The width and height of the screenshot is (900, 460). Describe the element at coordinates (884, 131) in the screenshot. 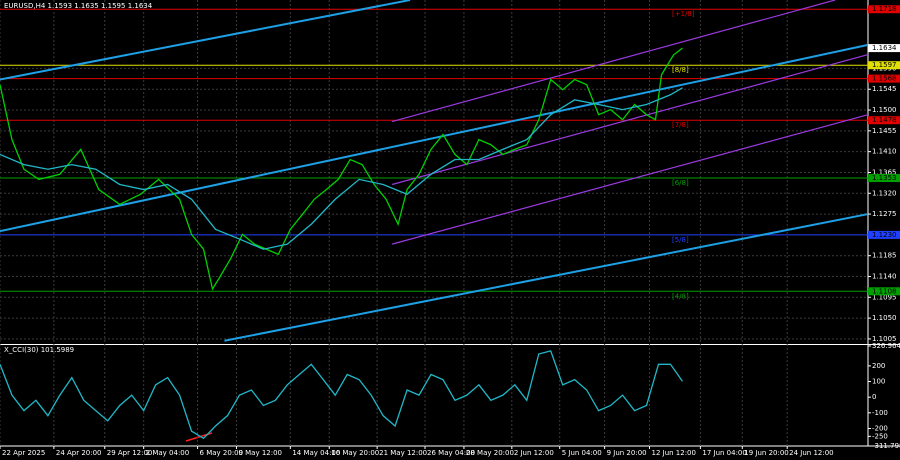

I see `y-tick-label: 1.1455` at that location.